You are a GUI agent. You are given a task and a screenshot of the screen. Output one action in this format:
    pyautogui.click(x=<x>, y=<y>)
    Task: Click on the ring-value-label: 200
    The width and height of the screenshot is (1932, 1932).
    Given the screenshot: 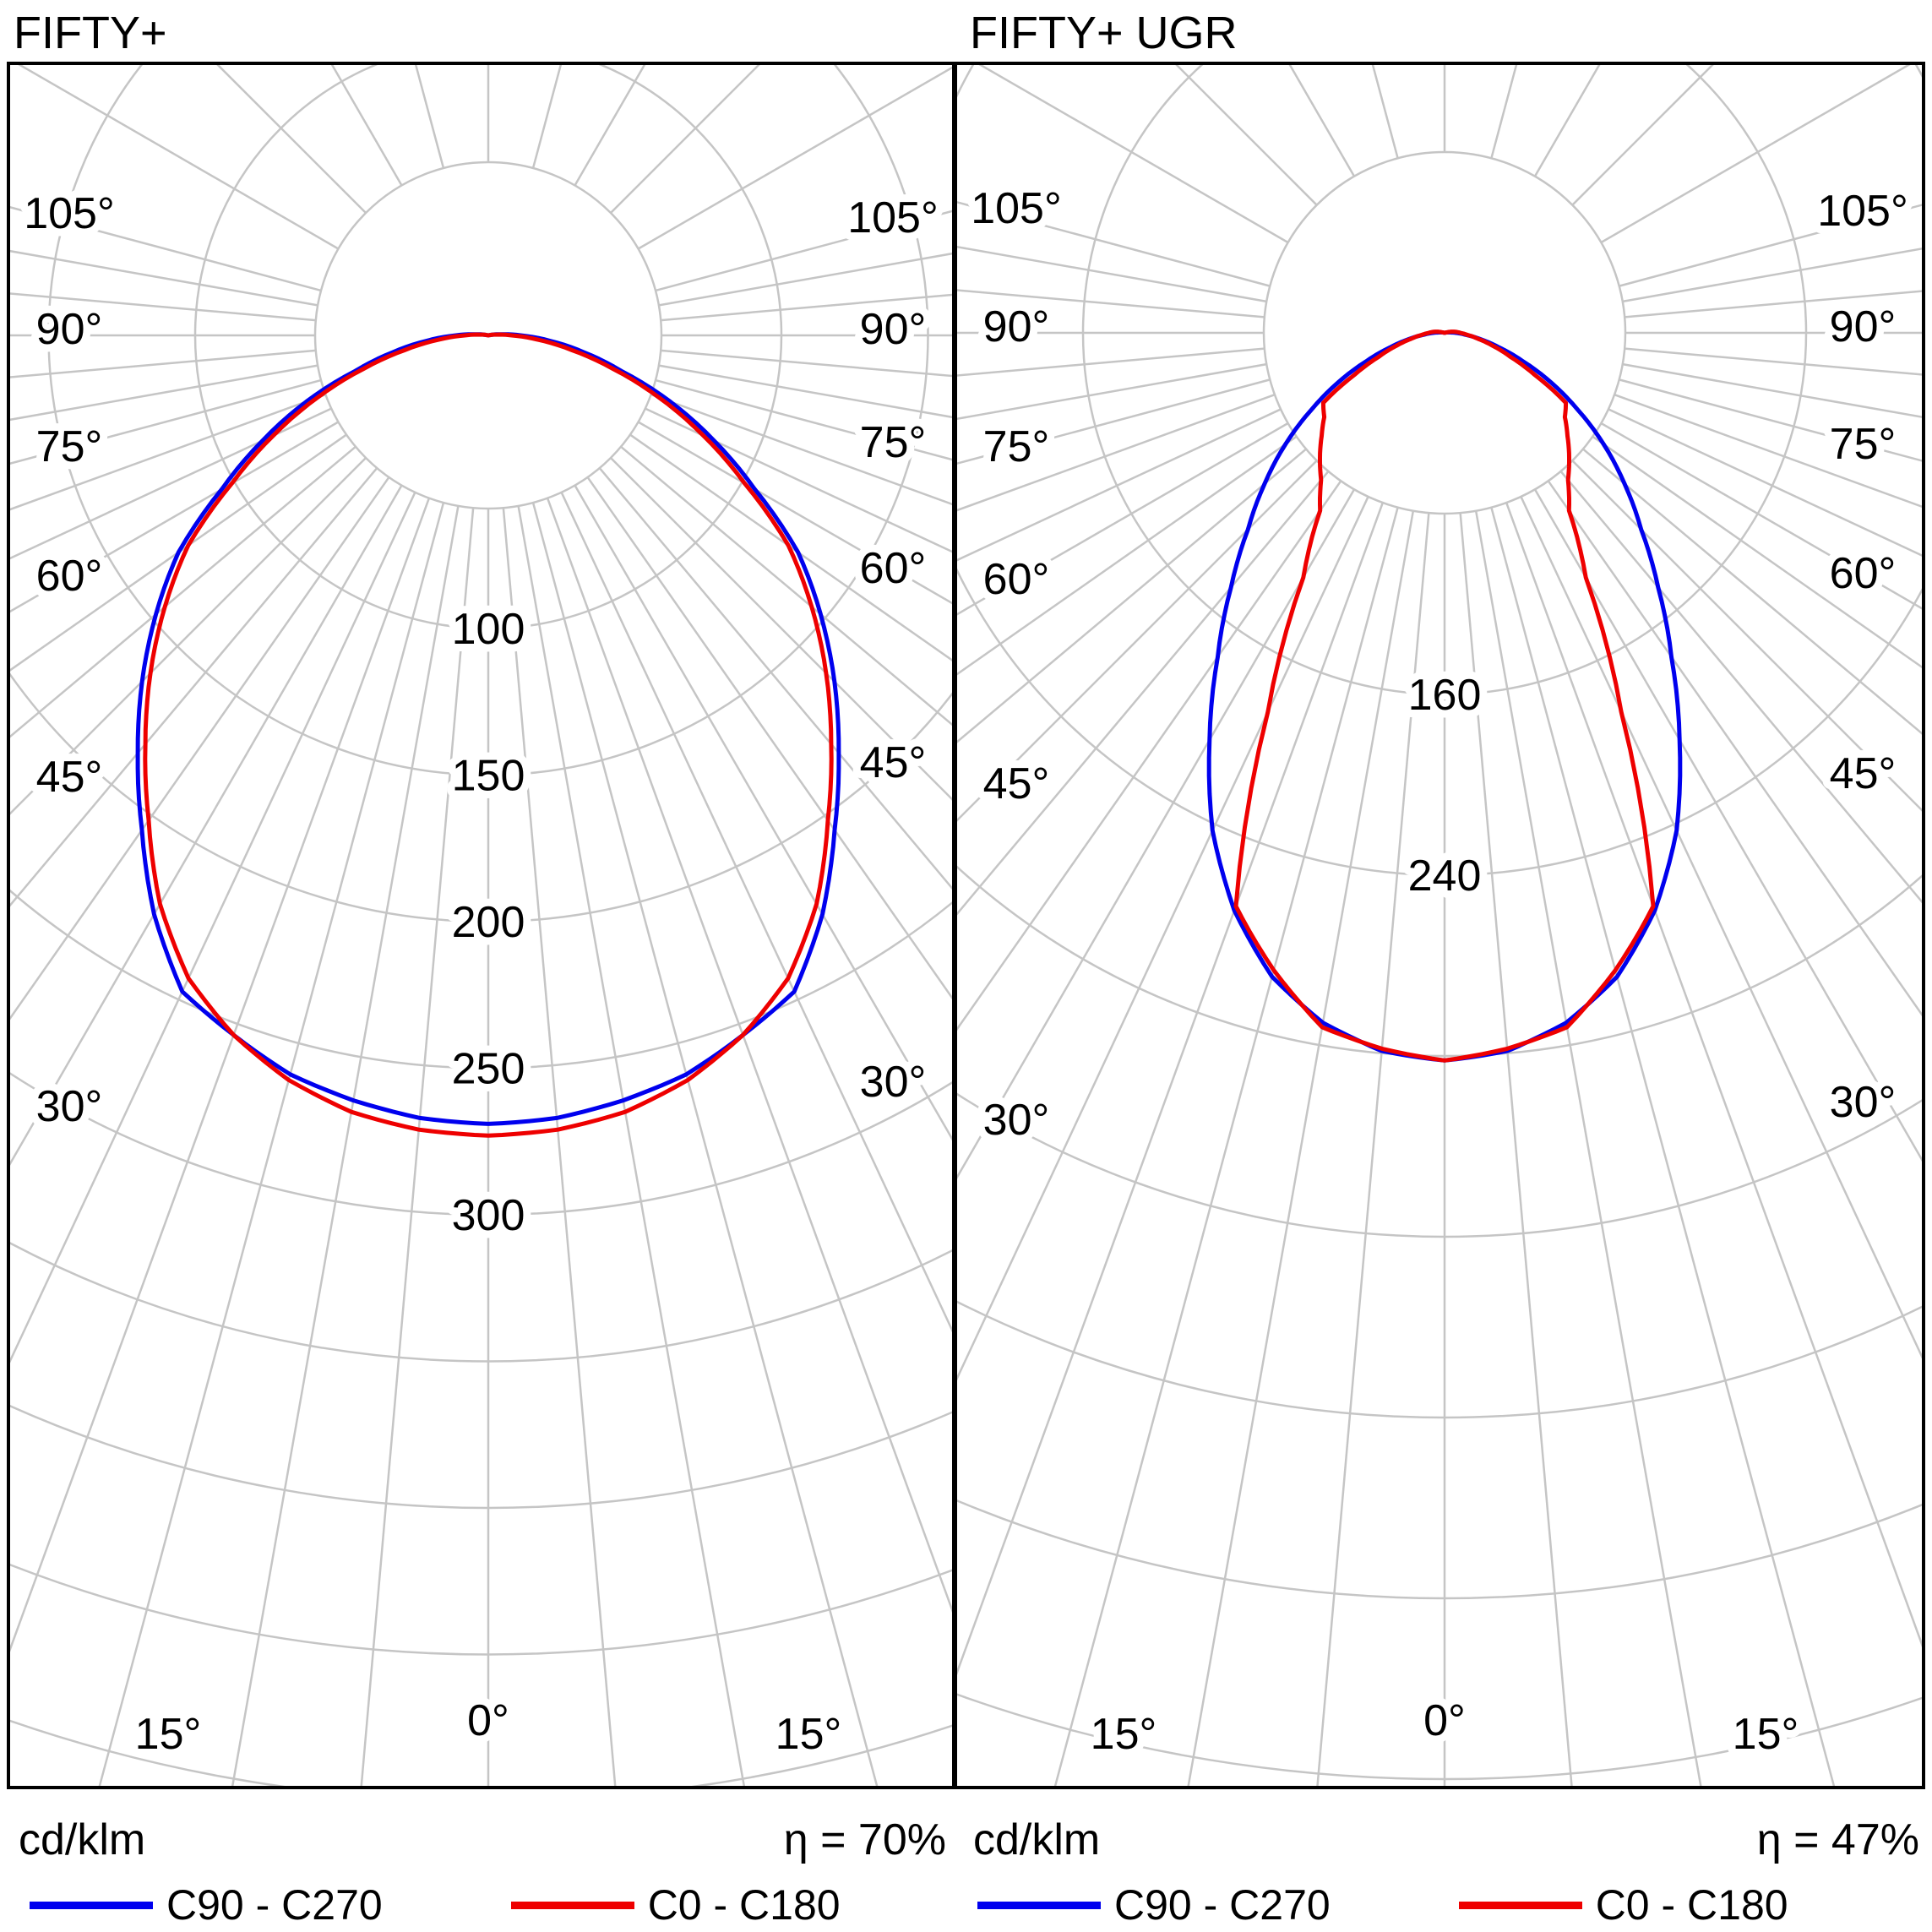 What is the action you would take?
    pyautogui.click(x=489, y=923)
    